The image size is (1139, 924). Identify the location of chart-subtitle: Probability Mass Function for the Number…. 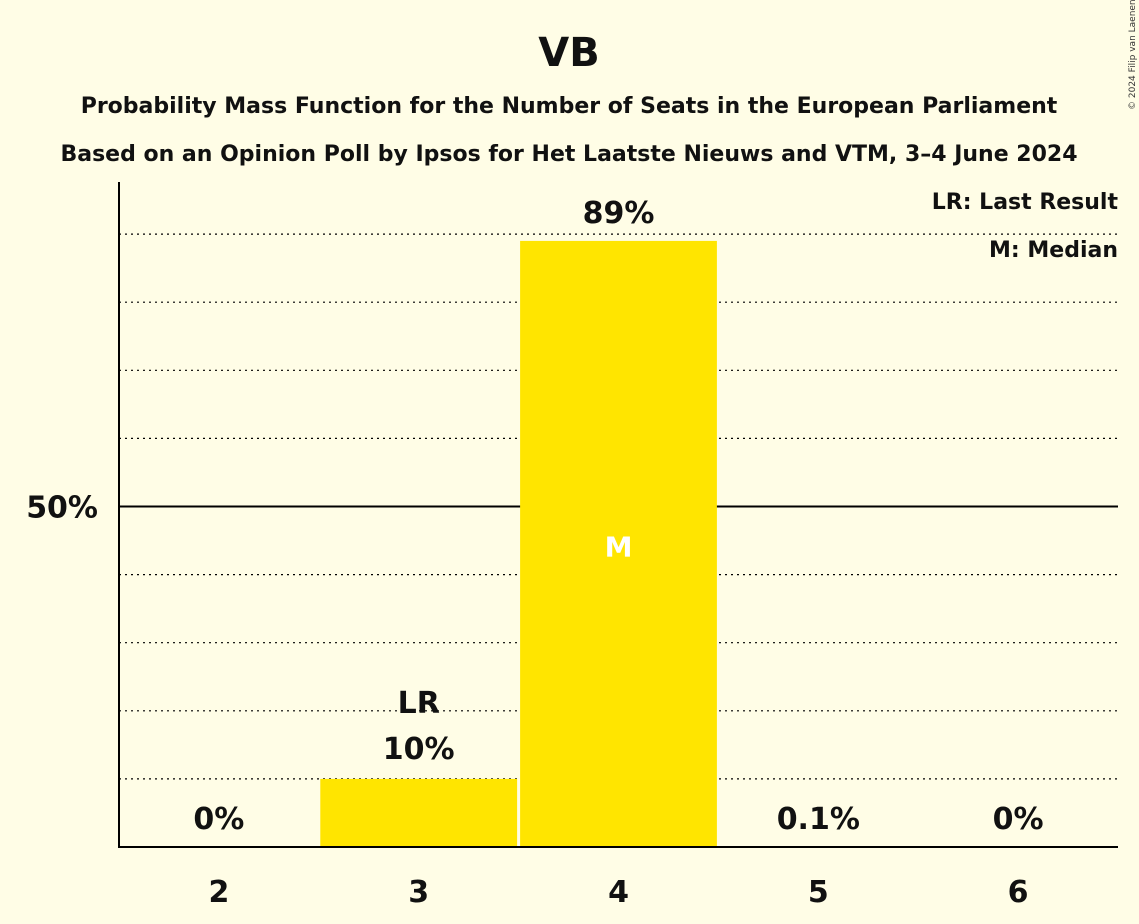
(569, 106).